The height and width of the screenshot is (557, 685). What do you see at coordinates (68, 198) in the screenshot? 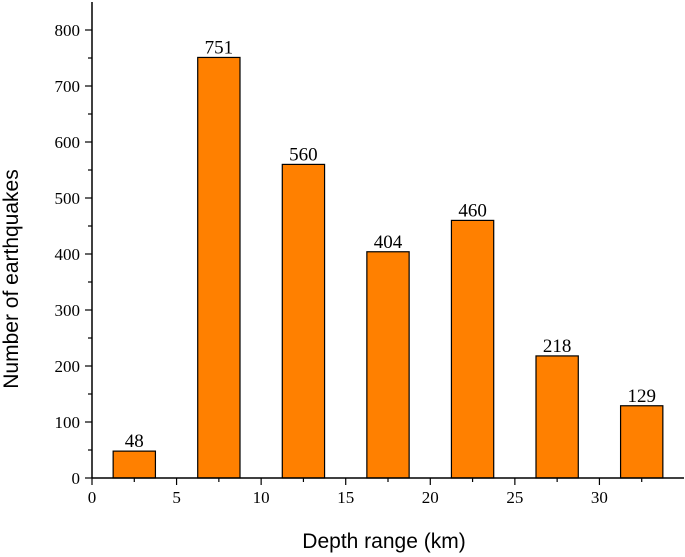
I see `y-tick-label-5: 500` at bounding box center [68, 198].